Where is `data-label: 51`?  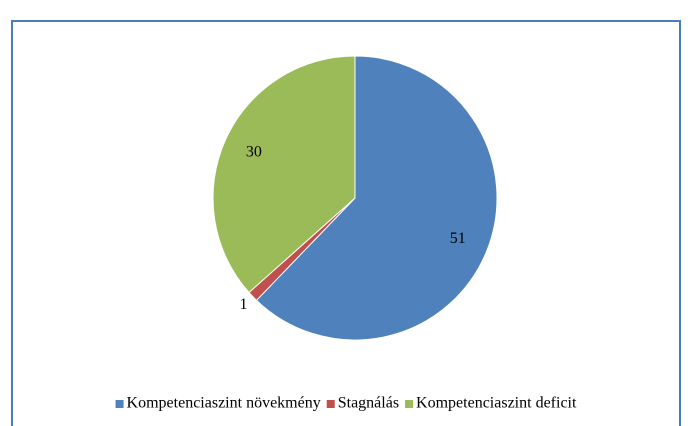
data-label: 51 is located at coordinates (458, 238).